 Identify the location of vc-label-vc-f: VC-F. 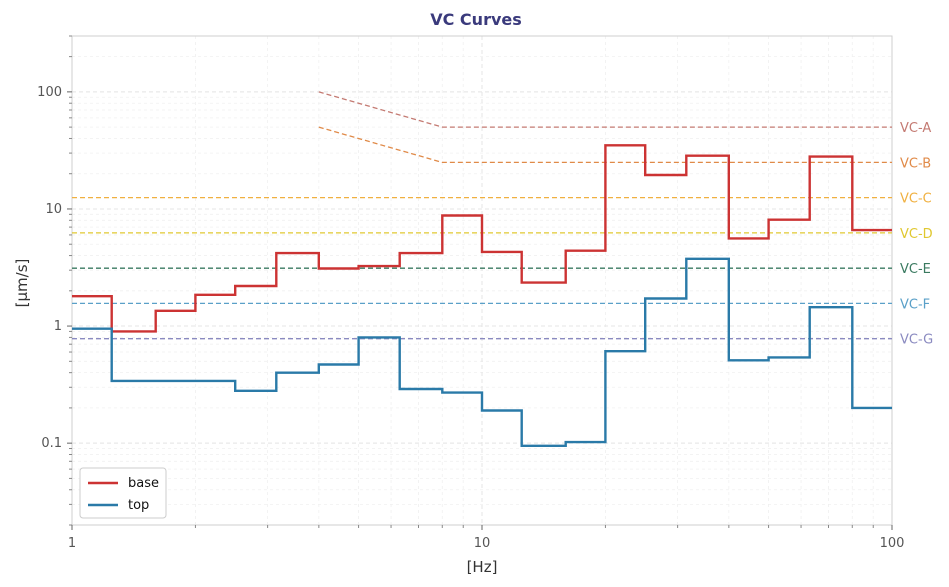
(915, 304).